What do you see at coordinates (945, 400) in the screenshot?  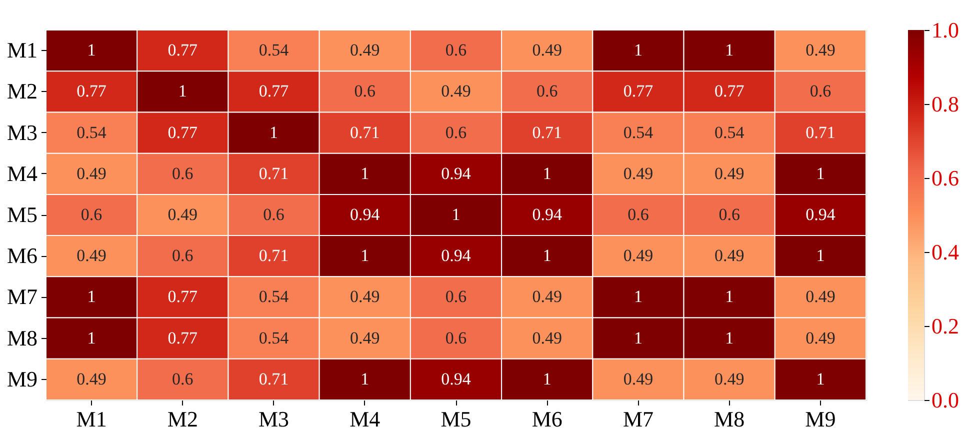 I see `color-bar-label: 0.0` at bounding box center [945, 400].